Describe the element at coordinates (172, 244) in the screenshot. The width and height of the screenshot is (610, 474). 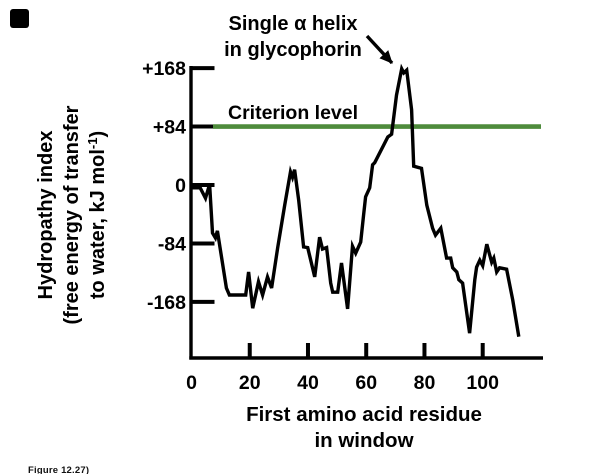
I see `y-tick-label: -84` at that location.